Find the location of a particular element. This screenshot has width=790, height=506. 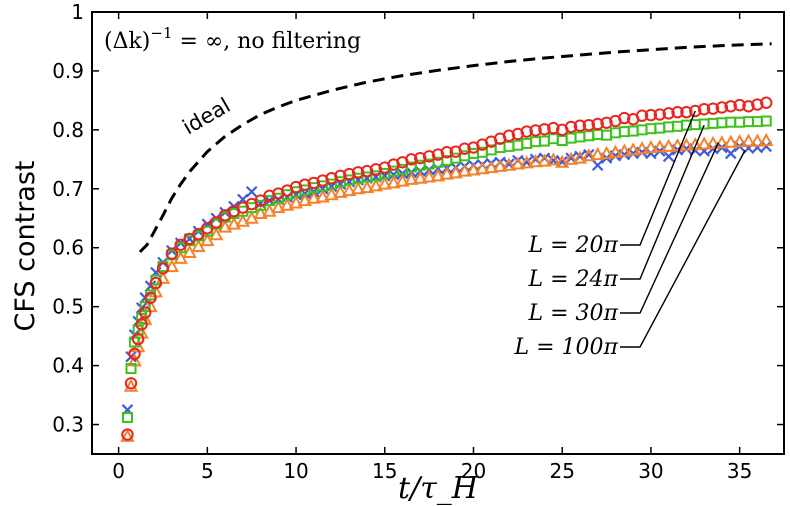

x-tick-label: 5 is located at coordinates (207, 471).